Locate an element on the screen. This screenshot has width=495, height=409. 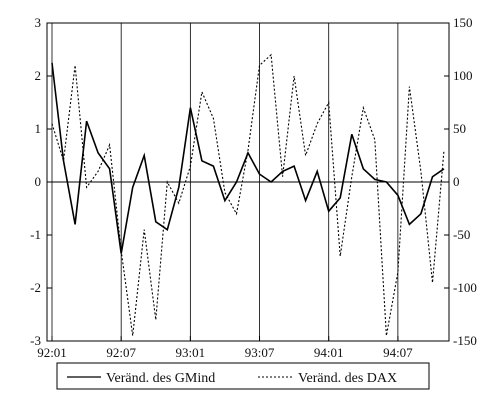
left-tick-label: 0 is located at coordinates (38, 181).